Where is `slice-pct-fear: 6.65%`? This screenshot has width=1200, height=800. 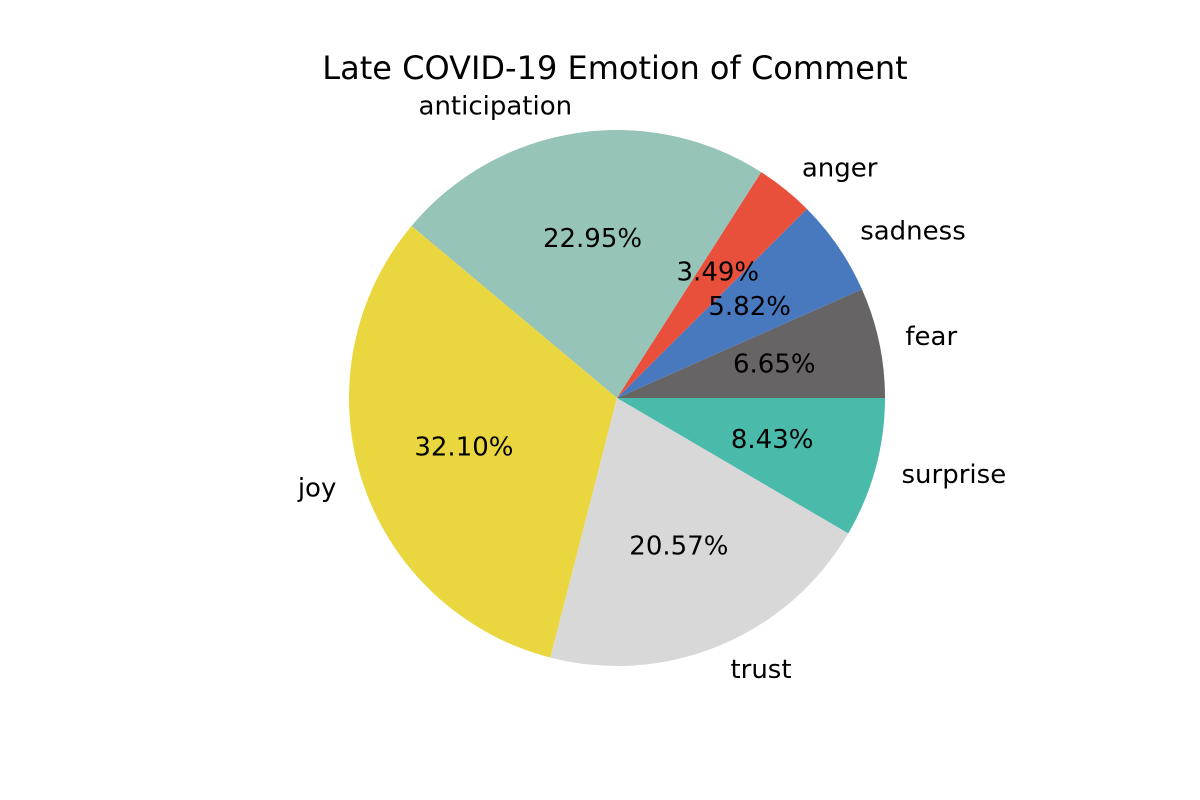
slice-pct-fear: 6.65% is located at coordinates (774, 365).